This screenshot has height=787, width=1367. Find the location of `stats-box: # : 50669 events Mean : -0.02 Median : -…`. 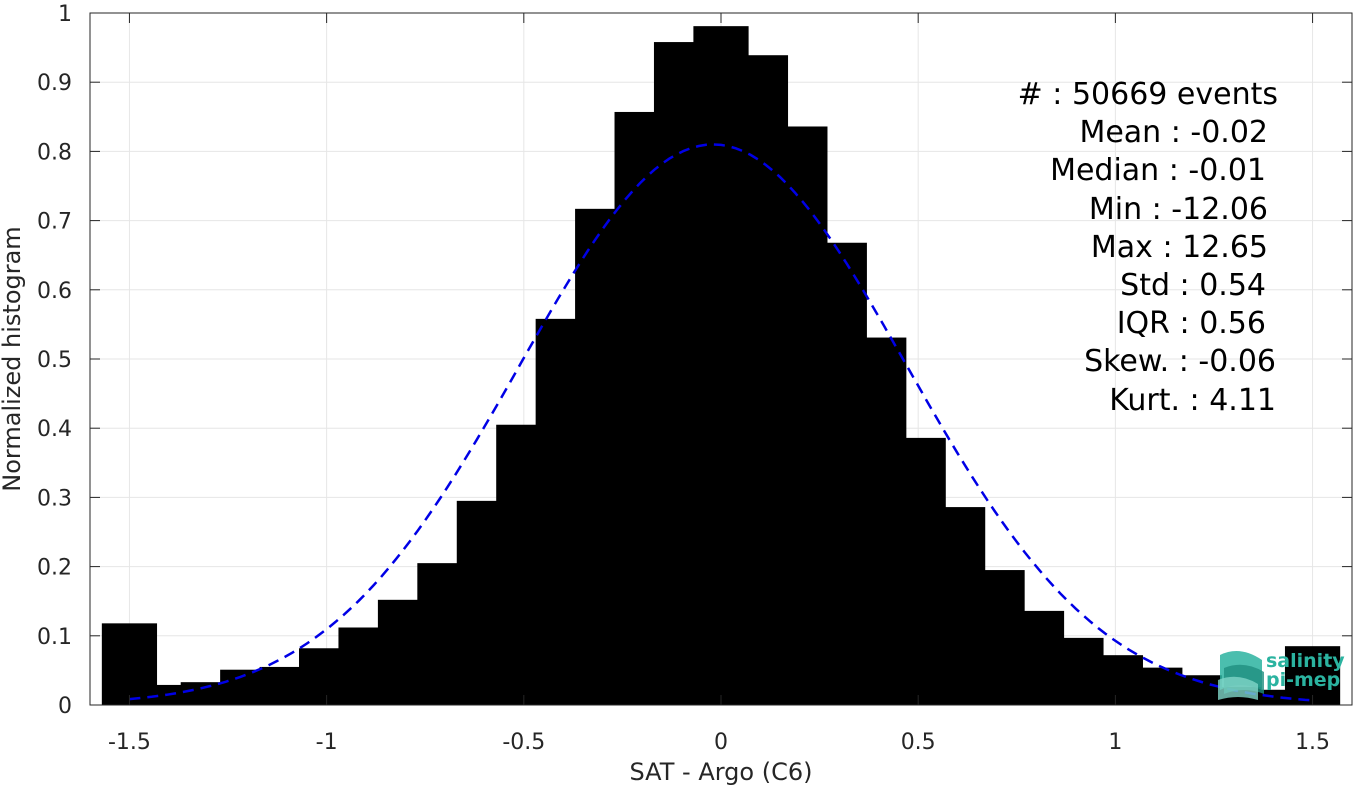

stats-box: # : 50669 events Mean : -0.02 Median : -… is located at coordinates (1148, 247).